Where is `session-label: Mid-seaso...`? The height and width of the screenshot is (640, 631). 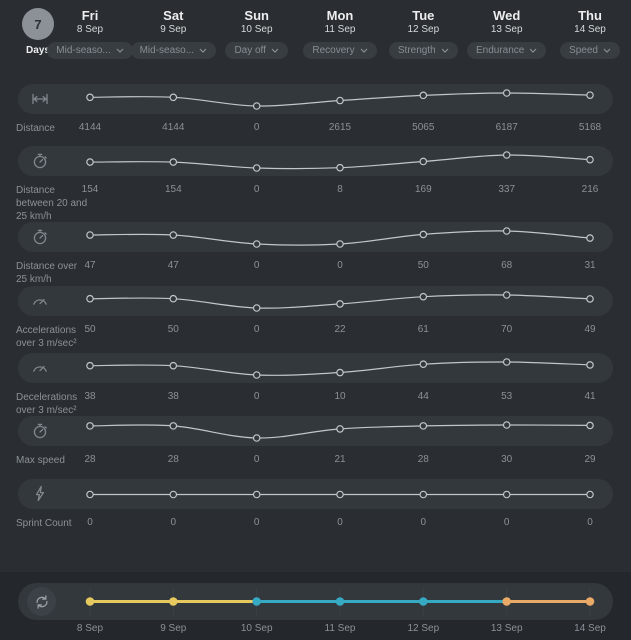 session-label: Mid-seaso... is located at coordinates (167, 50).